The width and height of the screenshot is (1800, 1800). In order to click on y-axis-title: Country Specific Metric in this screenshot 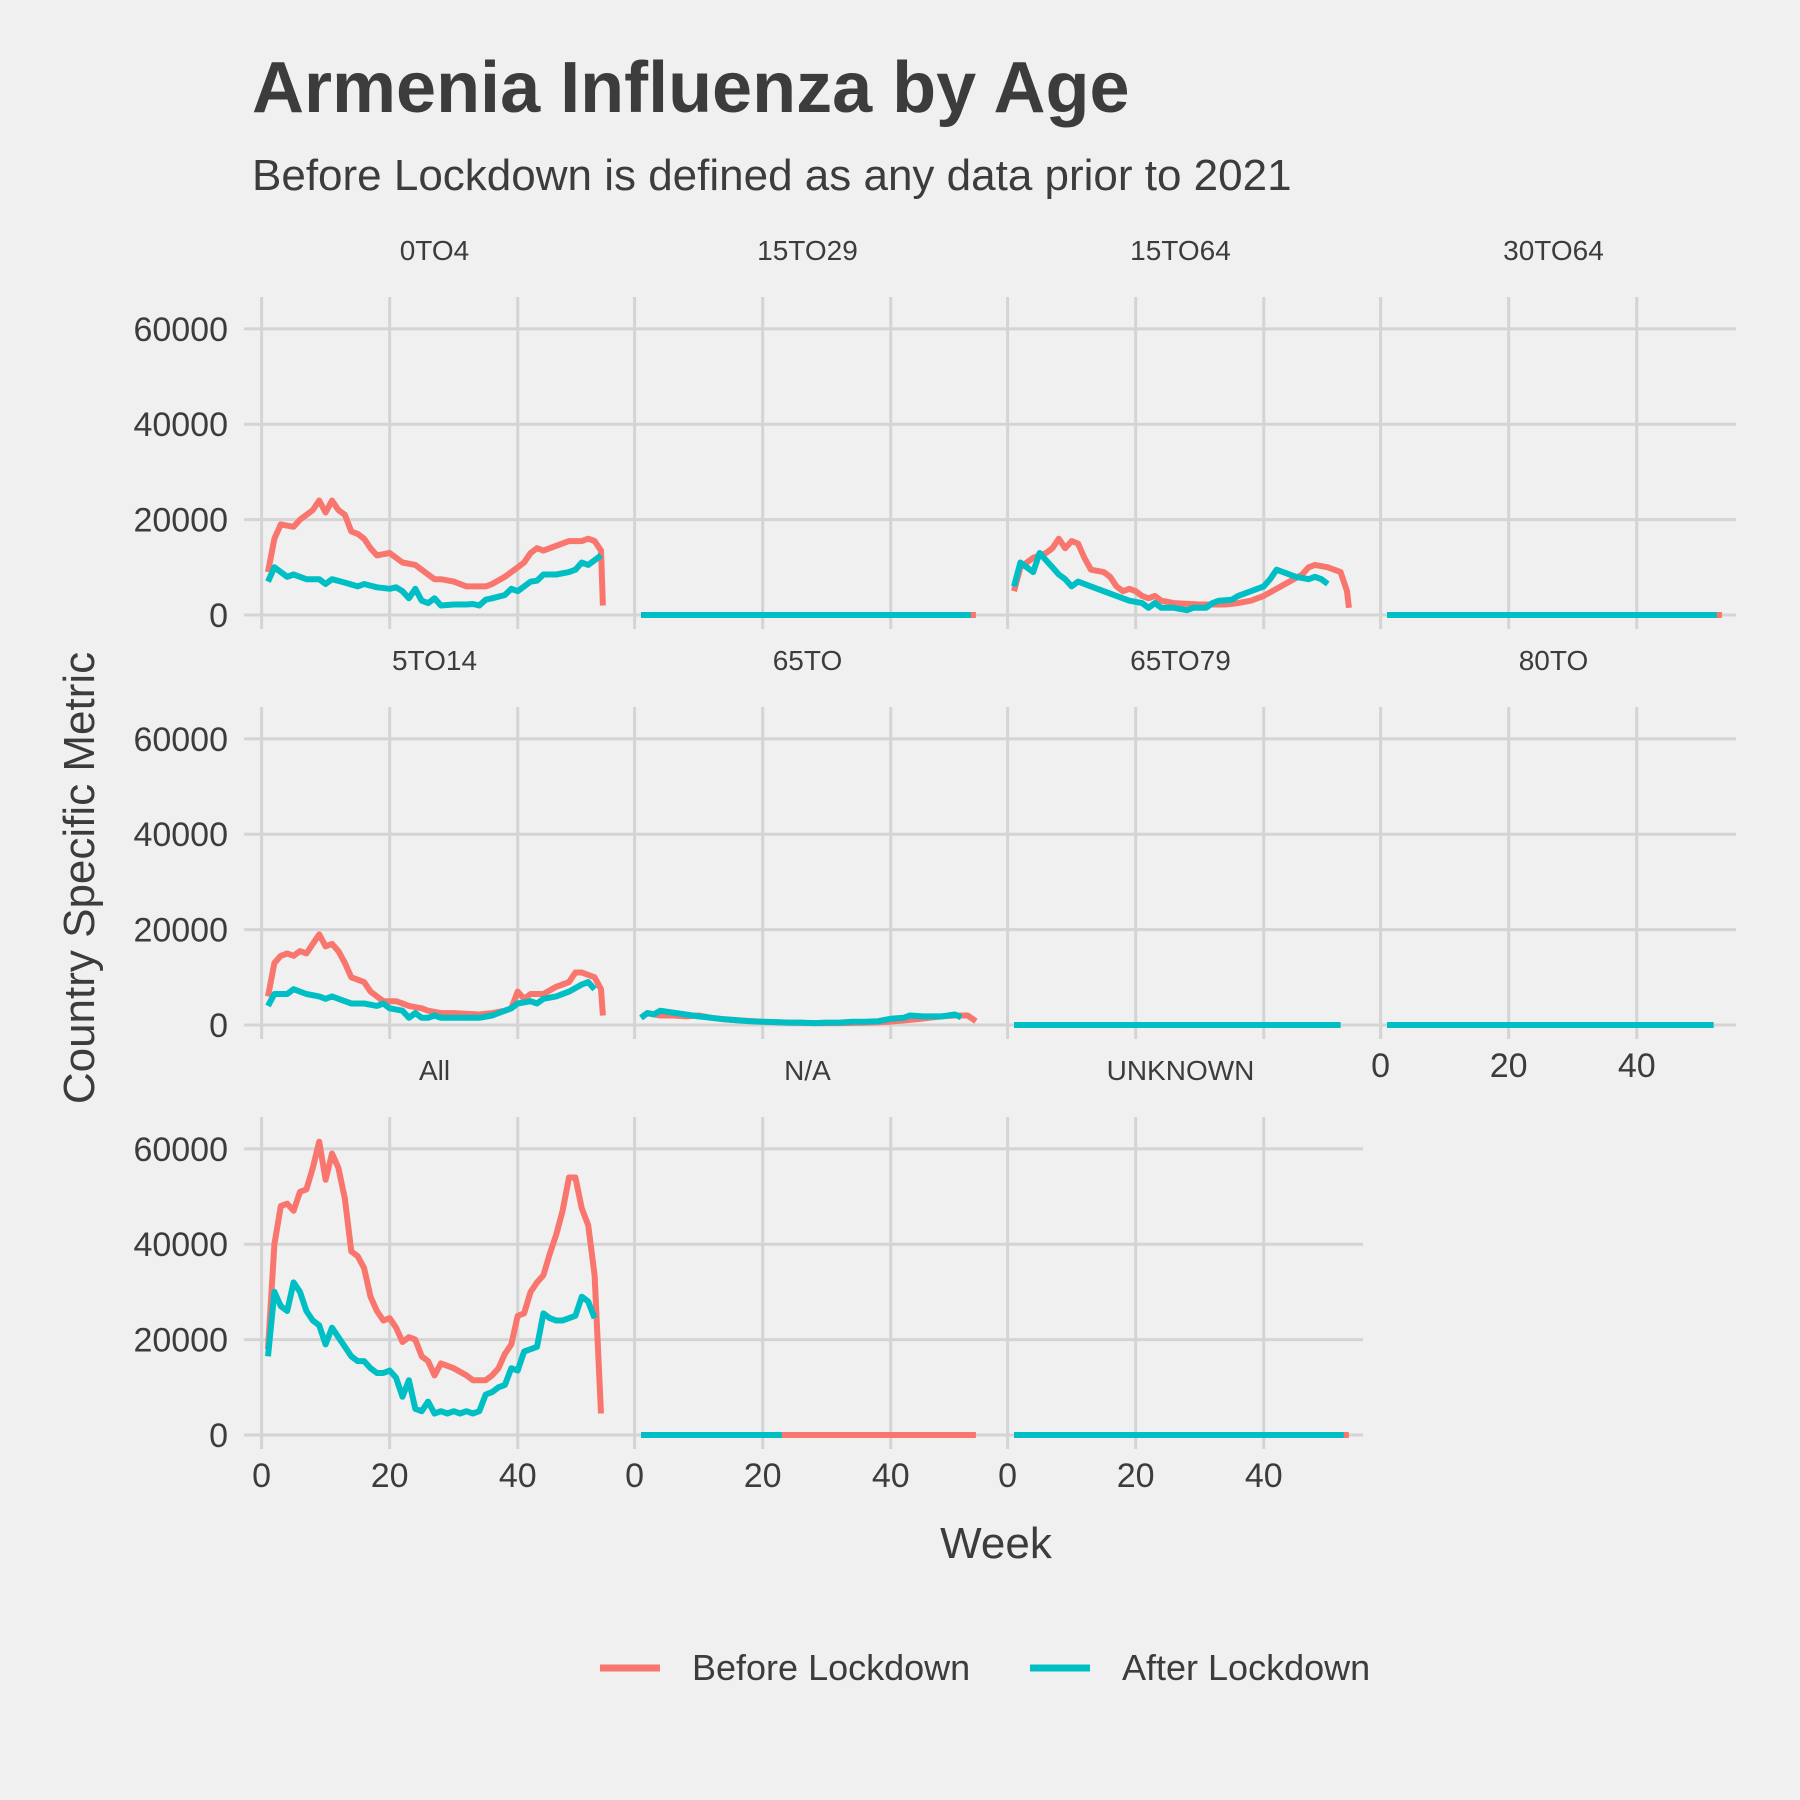, I will do `click(79, 878)`.